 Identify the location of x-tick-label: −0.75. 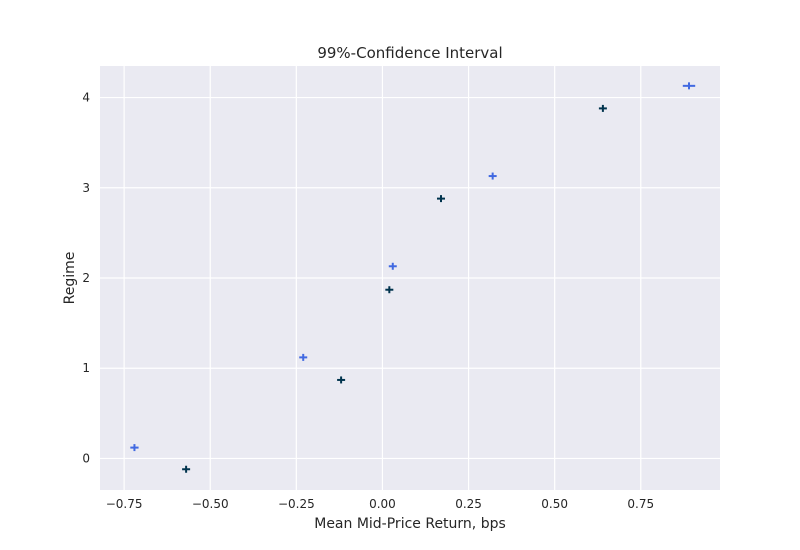
(124, 504).